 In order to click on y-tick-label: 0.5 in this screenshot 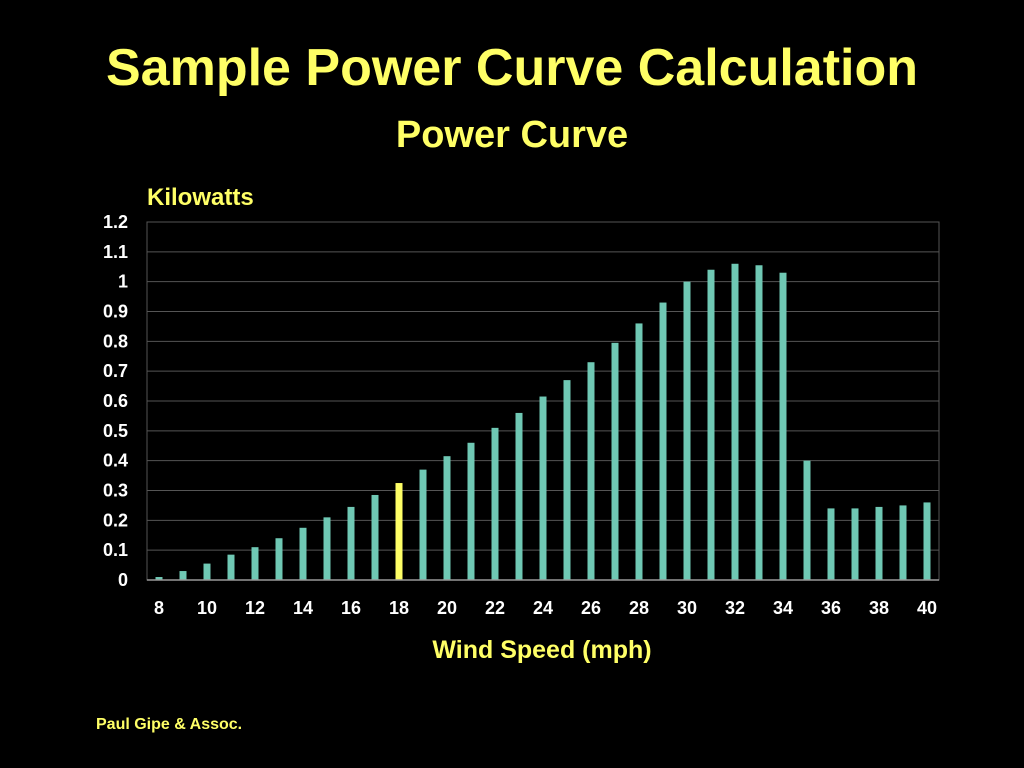, I will do `click(115, 431)`.